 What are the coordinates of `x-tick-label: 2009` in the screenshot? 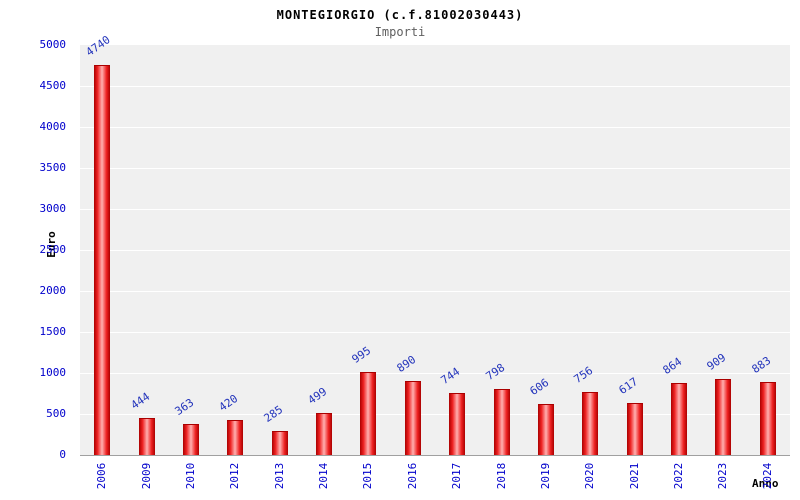 It's located at (146, 476).